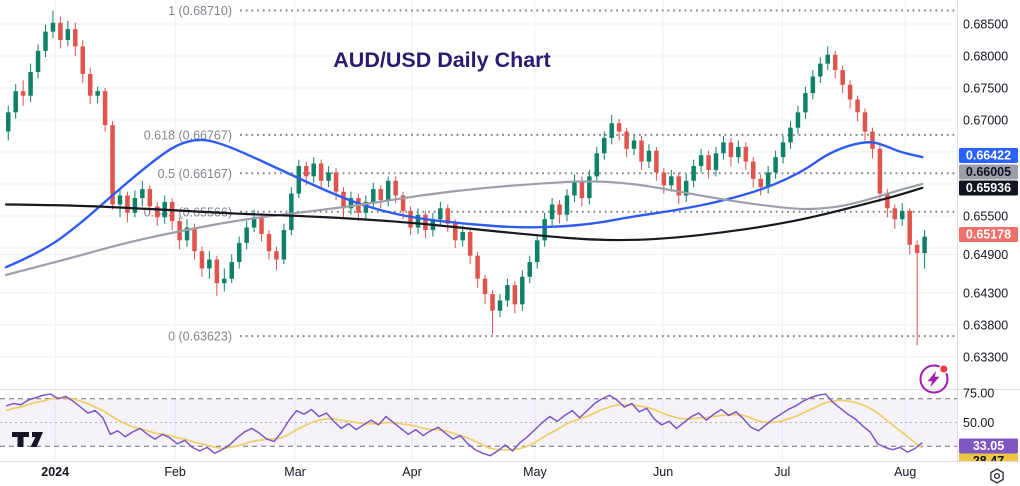 Image resolution: width=1020 pixels, height=486 pixels. Describe the element at coordinates (988, 235) in the screenshot. I see `last-price-value: 0.65178` at that location.